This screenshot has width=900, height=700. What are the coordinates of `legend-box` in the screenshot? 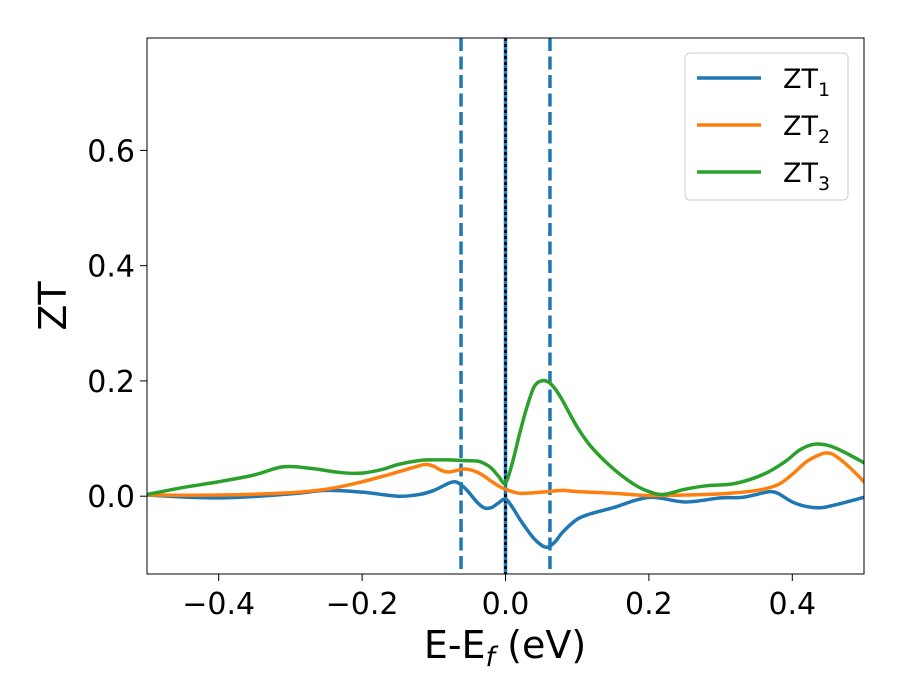 It's located at (766, 126).